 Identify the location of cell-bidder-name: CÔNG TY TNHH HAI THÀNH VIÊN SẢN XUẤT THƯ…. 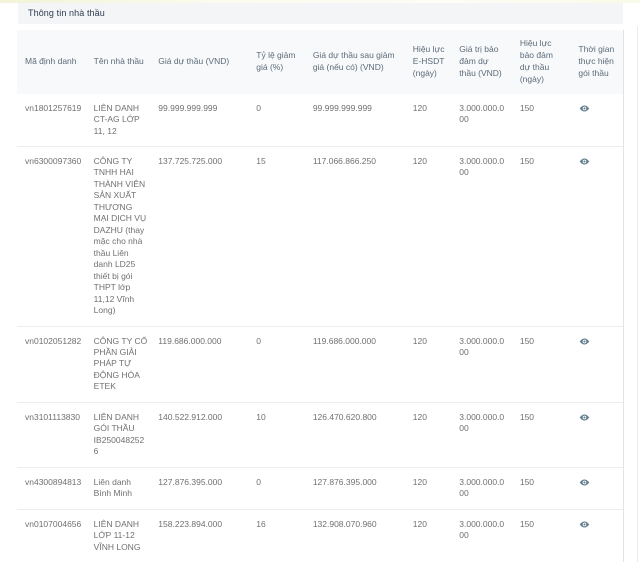
(118, 236).